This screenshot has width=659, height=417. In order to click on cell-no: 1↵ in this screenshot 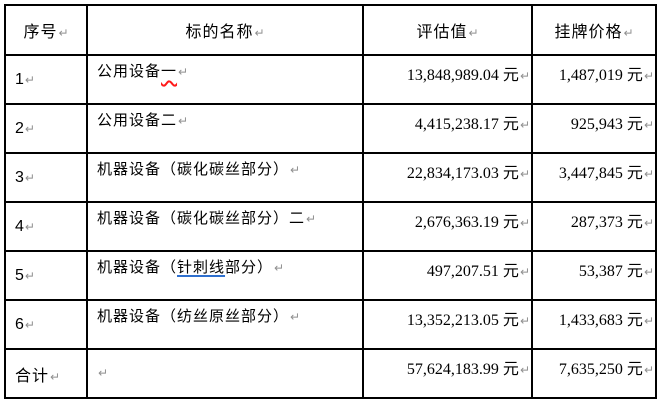, I will do `click(46, 79)`.